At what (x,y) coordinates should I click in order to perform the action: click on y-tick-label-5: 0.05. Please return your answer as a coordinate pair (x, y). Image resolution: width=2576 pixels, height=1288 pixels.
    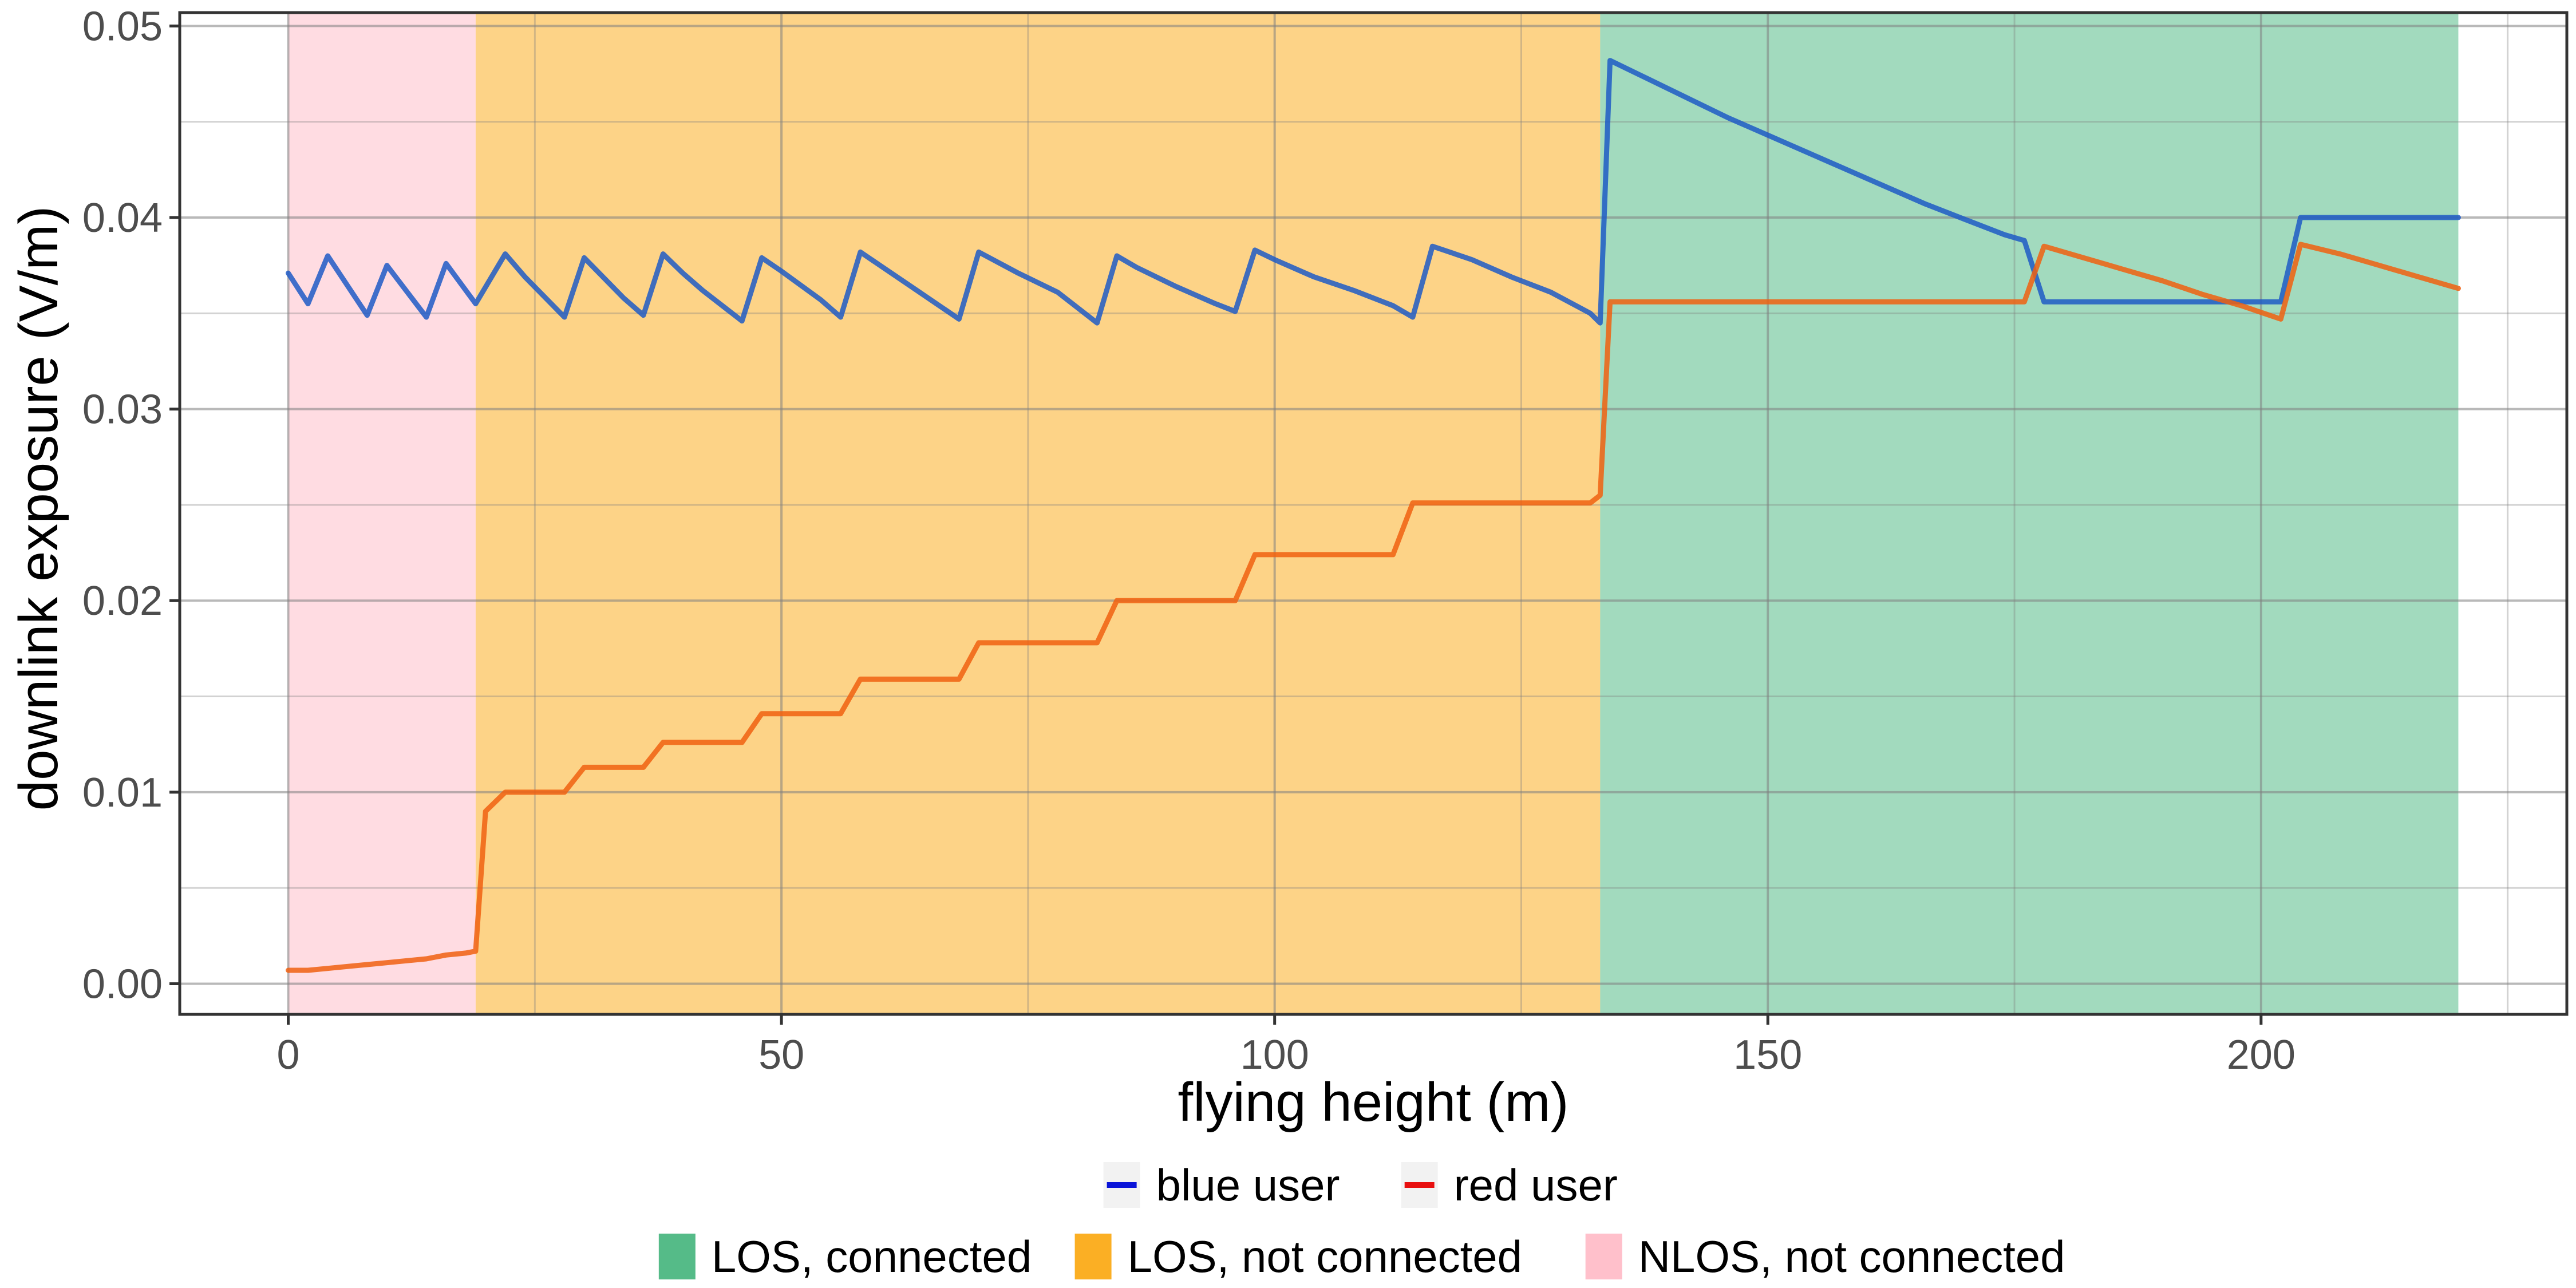
    Looking at the image, I should click on (122, 26).